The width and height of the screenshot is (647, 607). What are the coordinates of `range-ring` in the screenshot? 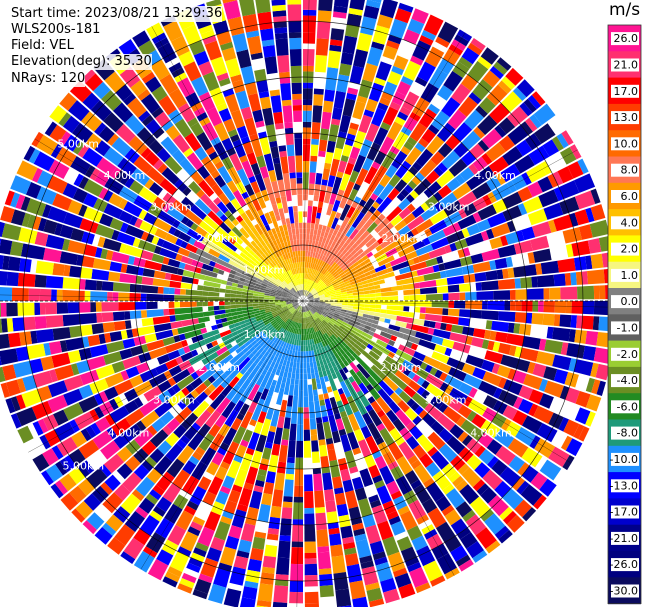 It's located at (303, 301).